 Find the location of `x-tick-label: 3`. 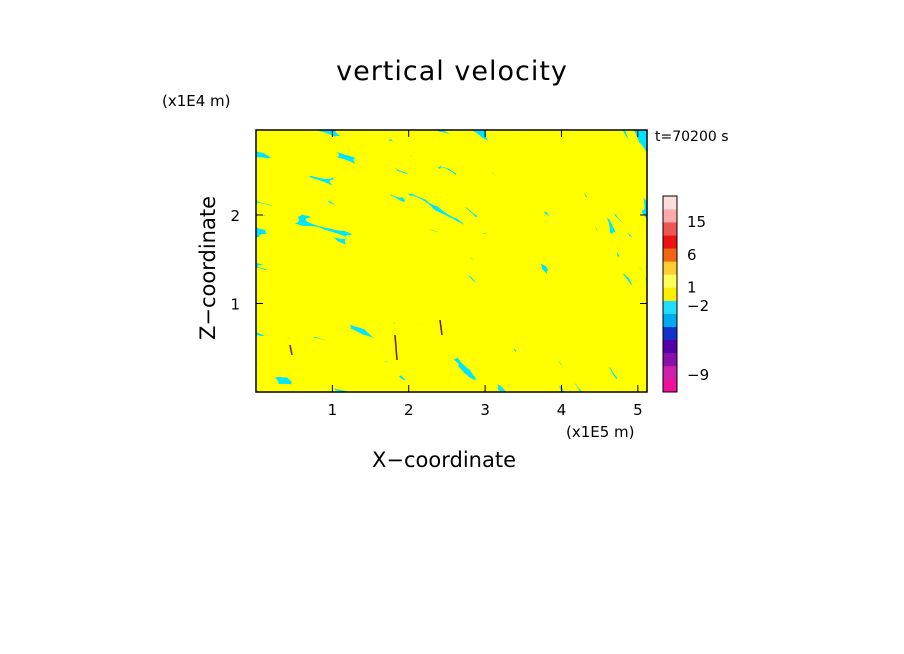

x-tick-label: 3 is located at coordinates (485, 410).